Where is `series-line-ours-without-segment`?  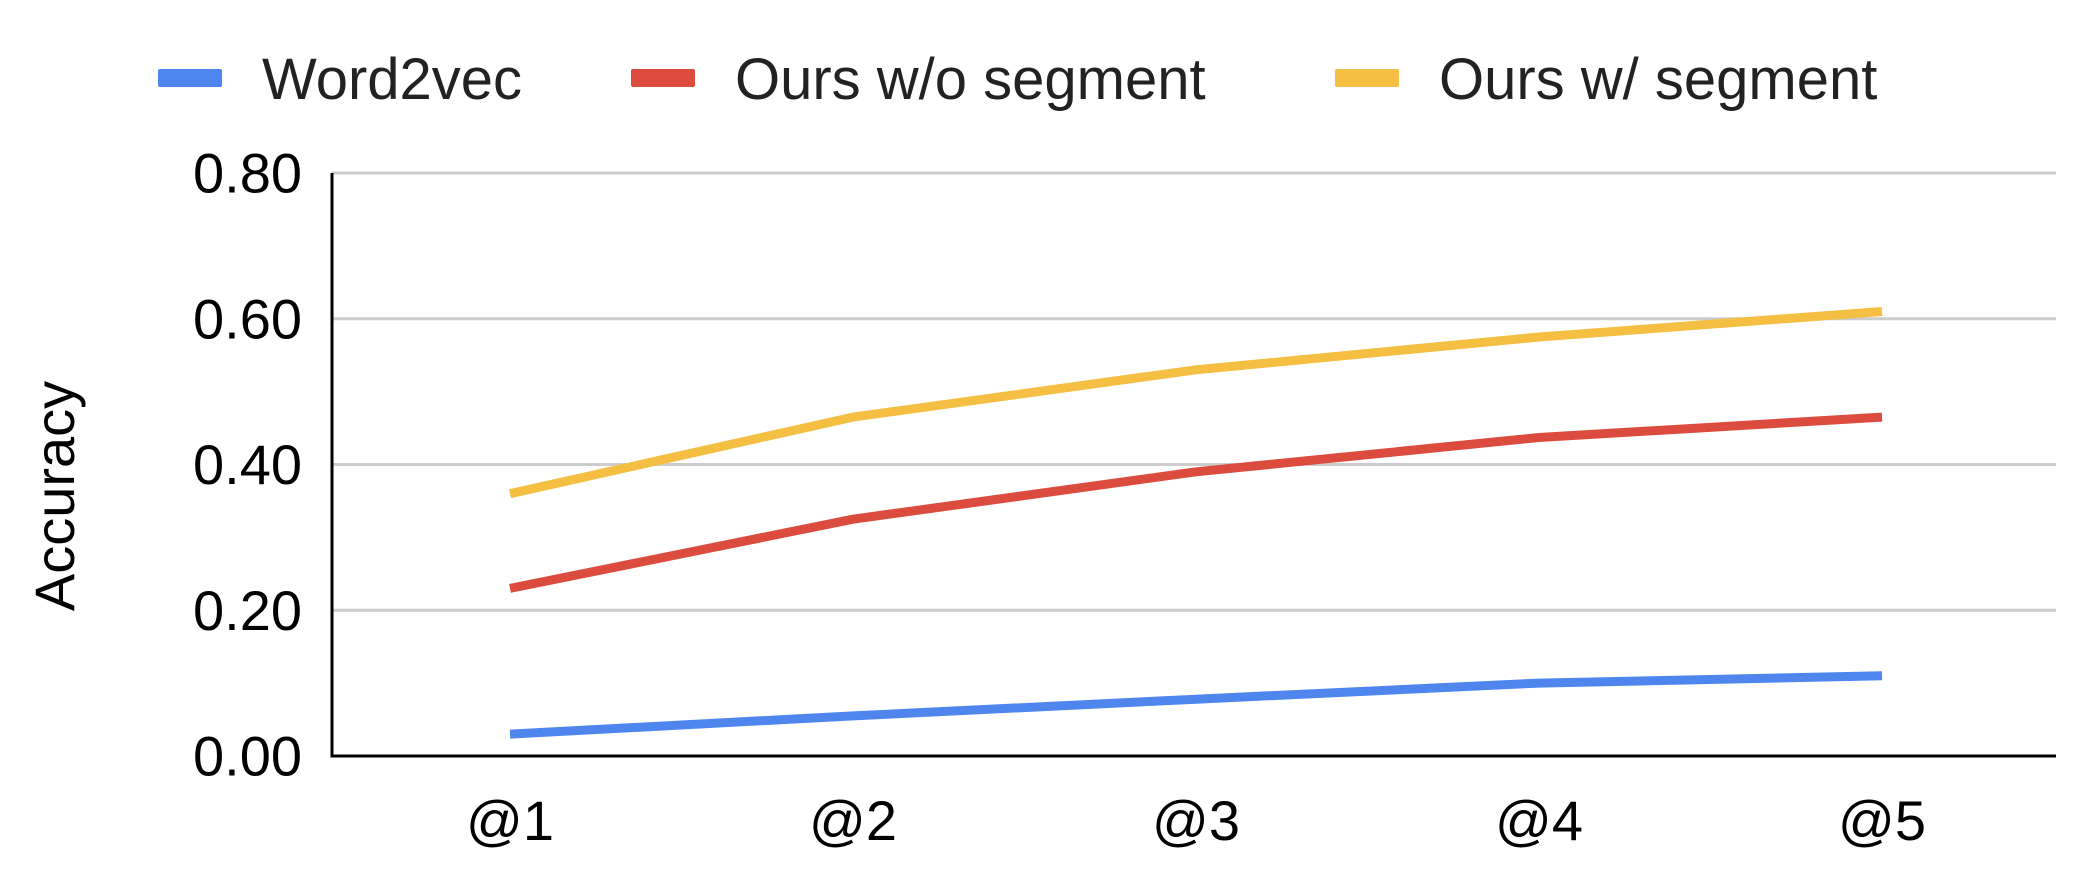 series-line-ours-without-segment is located at coordinates (1196, 502).